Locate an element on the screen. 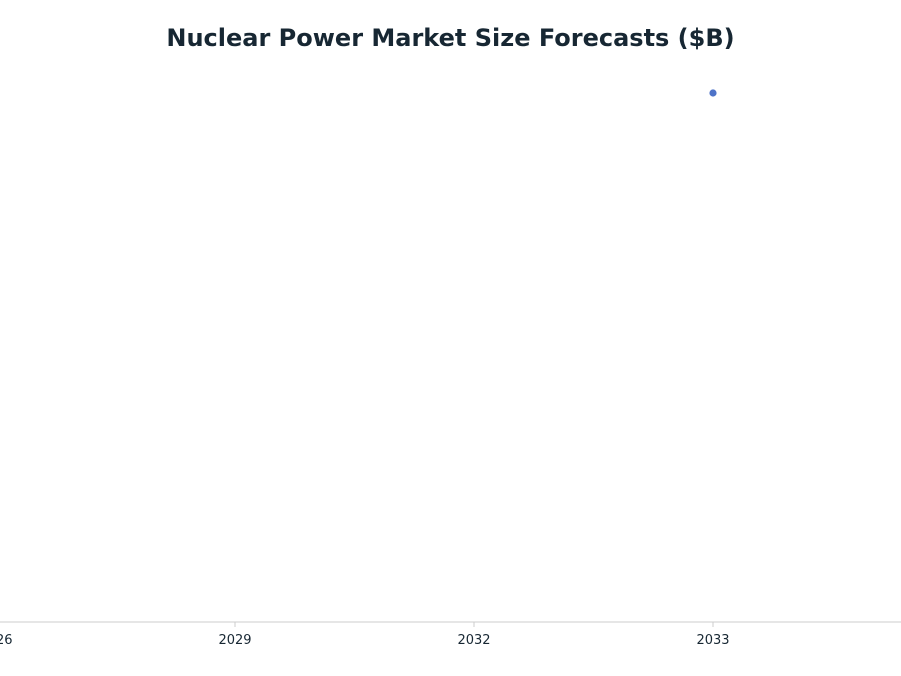 Image resolution: width=901 pixels, height=676 pixels. x-tick-label-2033: 2033 is located at coordinates (712, 640).